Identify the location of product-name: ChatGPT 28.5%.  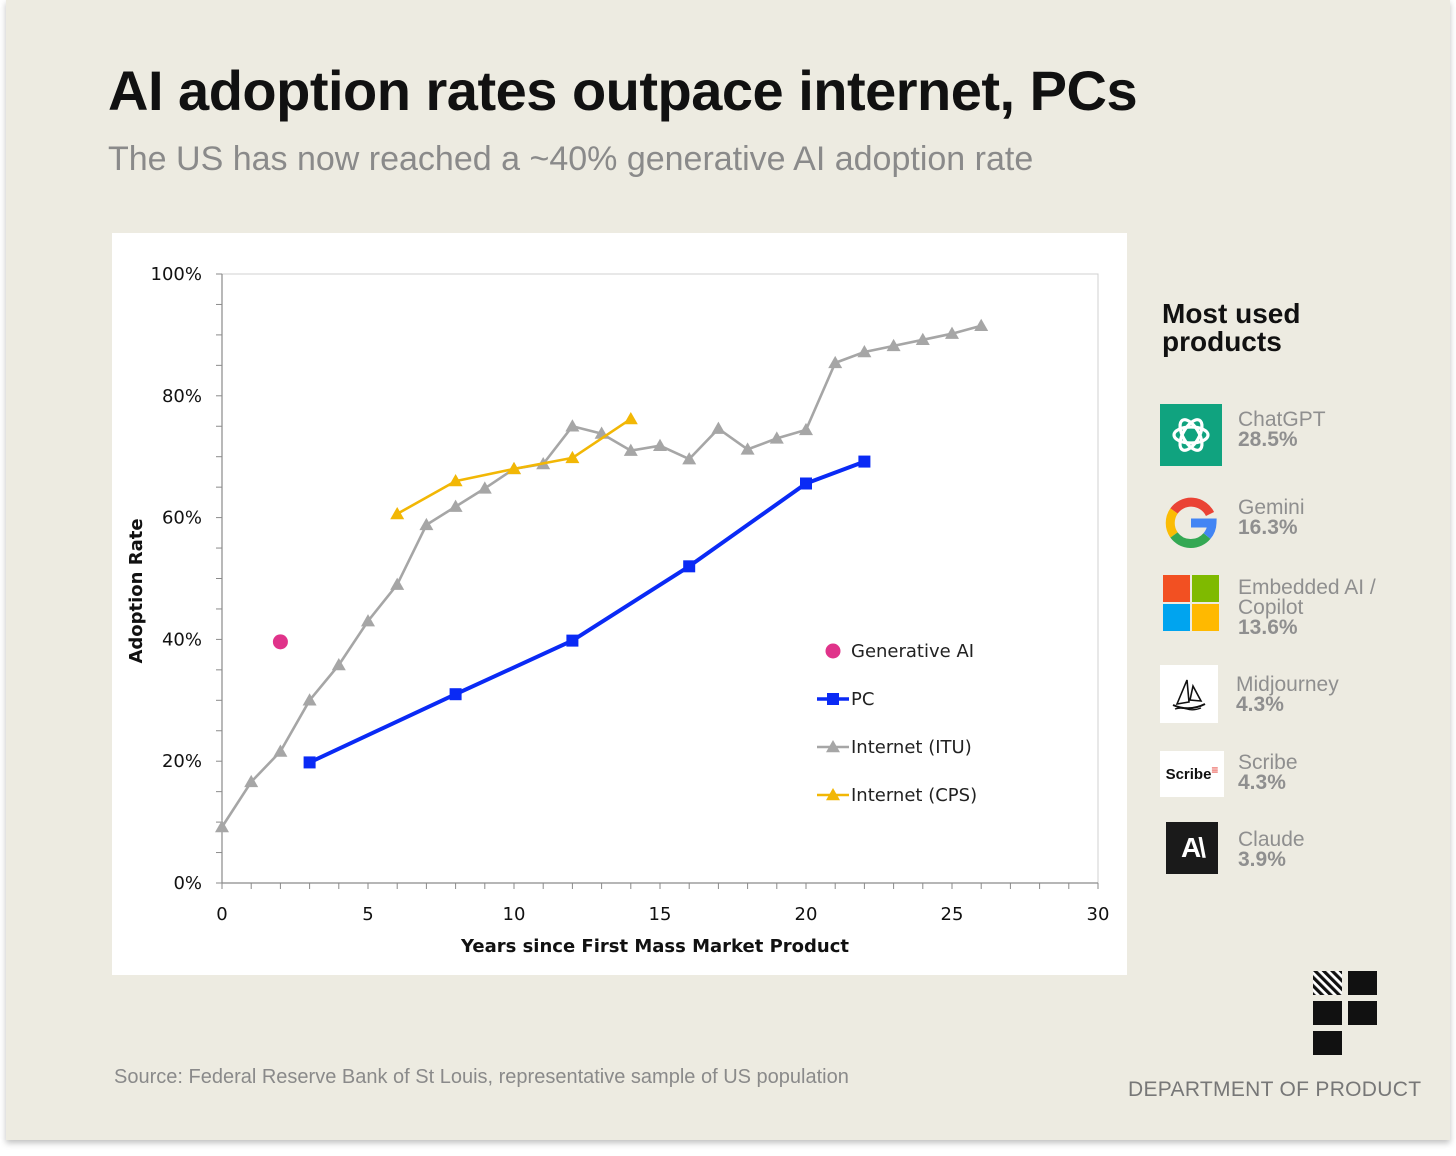
(1338, 429).